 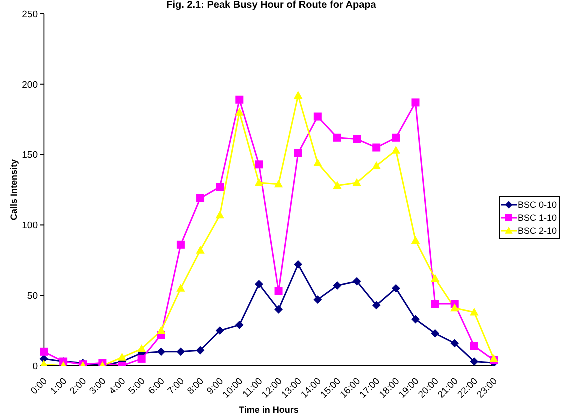 I want to click on x-tick-label: 3:00, so click(x=98, y=386).